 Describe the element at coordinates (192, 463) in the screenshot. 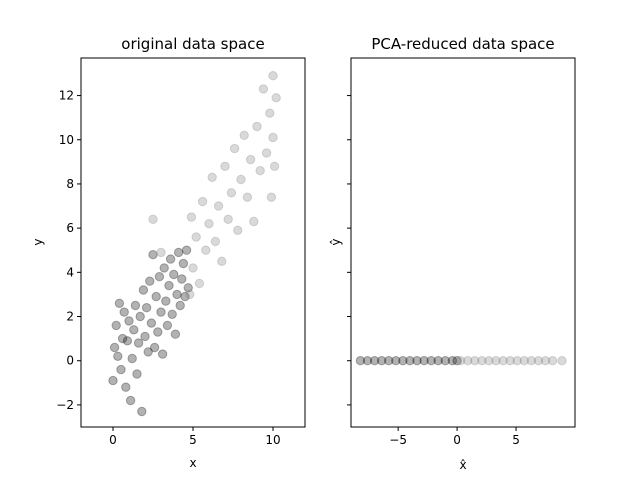

I see `left-x-axis-label: x` at that location.